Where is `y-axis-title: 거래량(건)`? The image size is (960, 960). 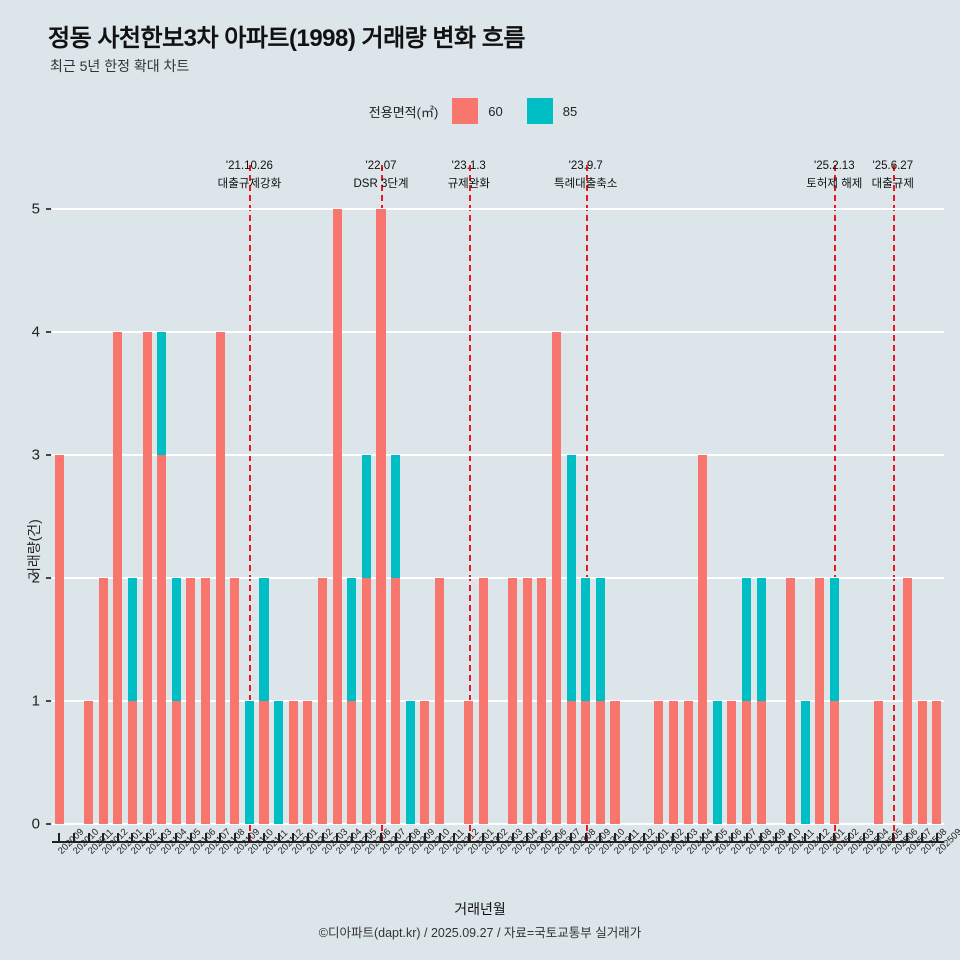 y-axis-title: 거래량(건) is located at coordinates (34, 549).